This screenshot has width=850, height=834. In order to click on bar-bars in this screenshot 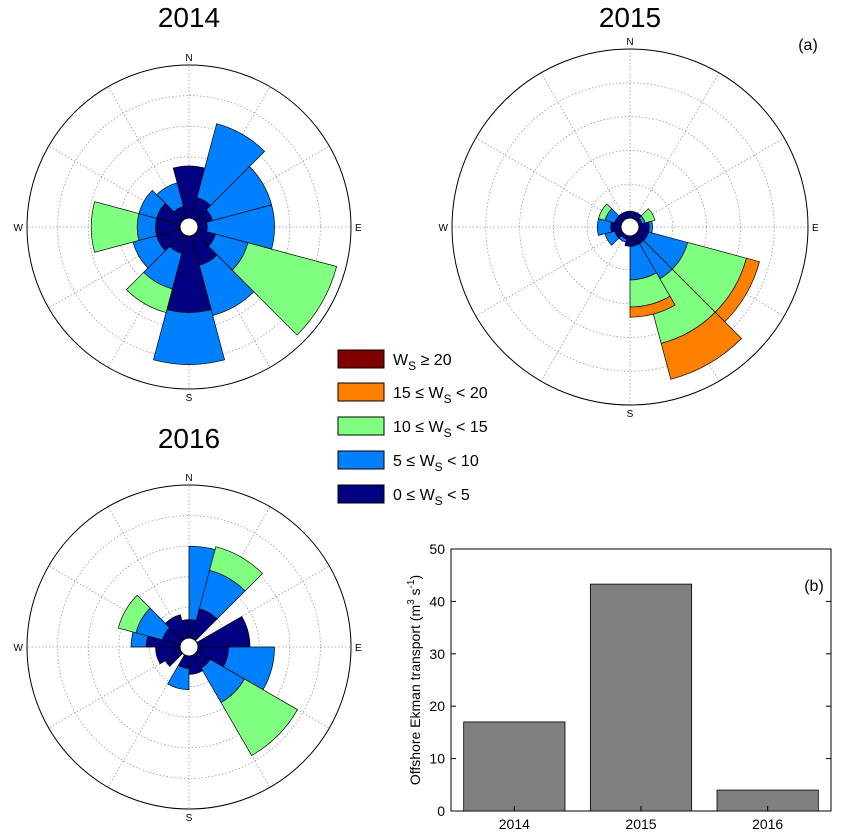, I will do `click(641, 697)`.